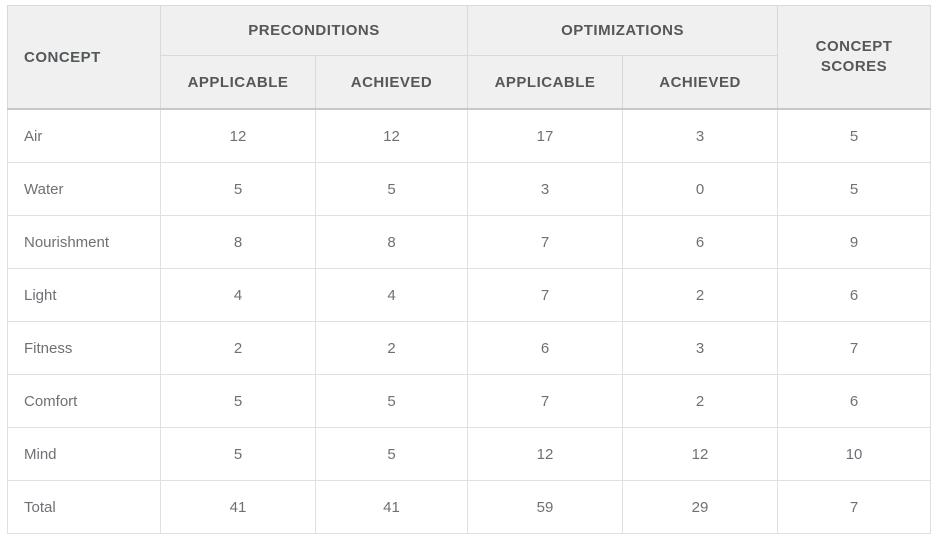 The image size is (941, 546). I want to click on cell-concept: Nourishment, so click(84, 242).